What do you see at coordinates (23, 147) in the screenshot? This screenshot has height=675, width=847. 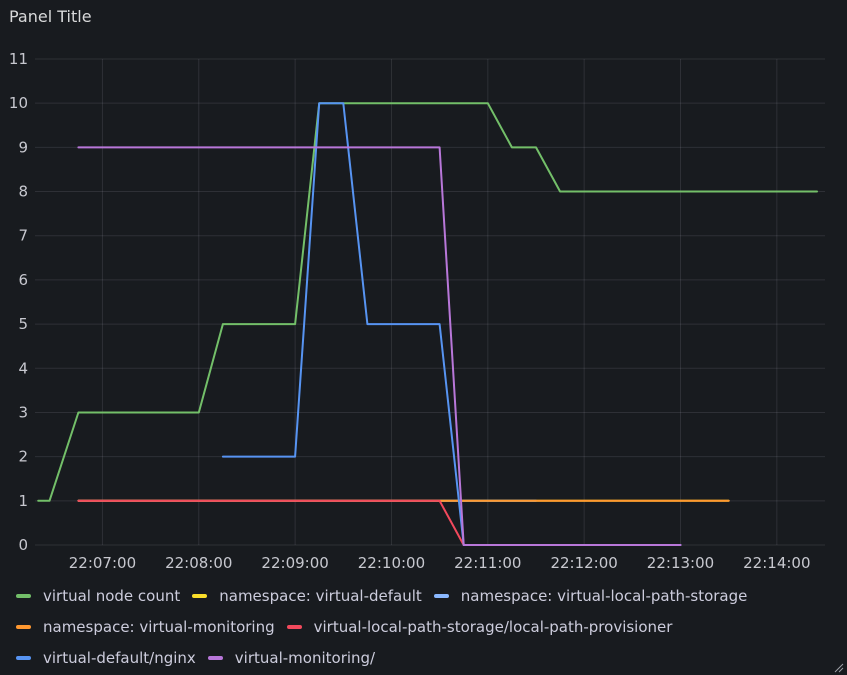 I see `y-tick-label: 9` at bounding box center [23, 147].